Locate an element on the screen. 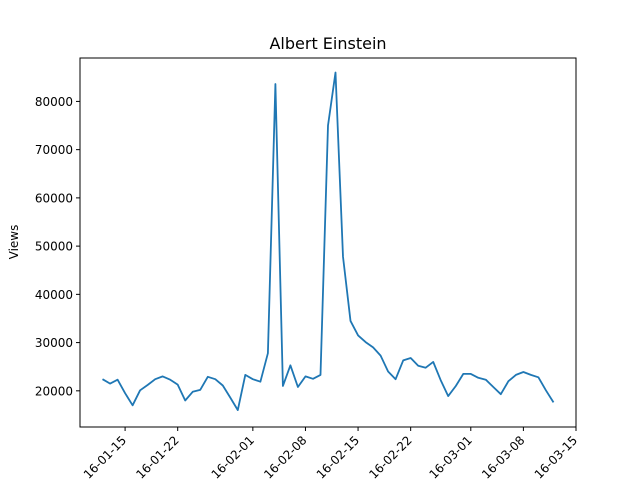 The image size is (640, 480). x-tick-label: 16-02-08 is located at coordinates (285, 456).